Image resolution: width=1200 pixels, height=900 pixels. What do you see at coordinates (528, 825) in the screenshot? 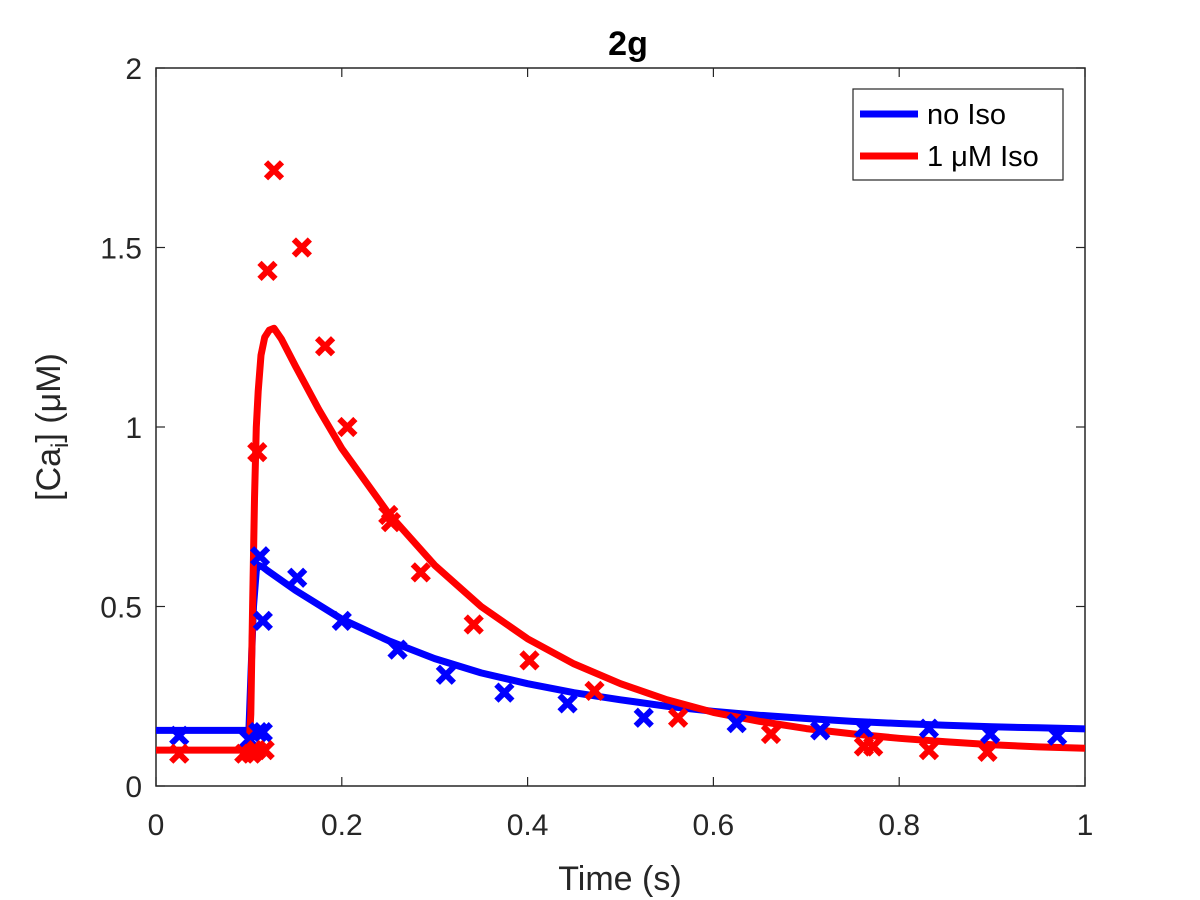
I see `x-tick-label: 0.4` at bounding box center [528, 825].